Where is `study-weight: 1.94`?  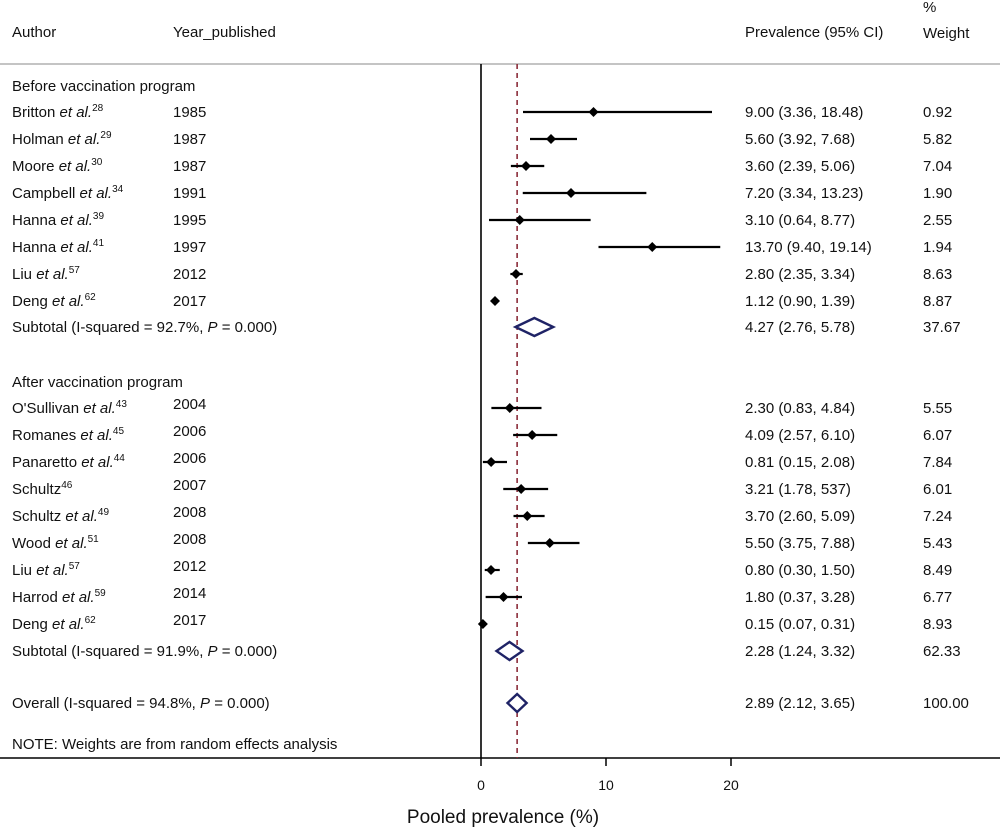 study-weight: 1.94 is located at coordinates (937, 247).